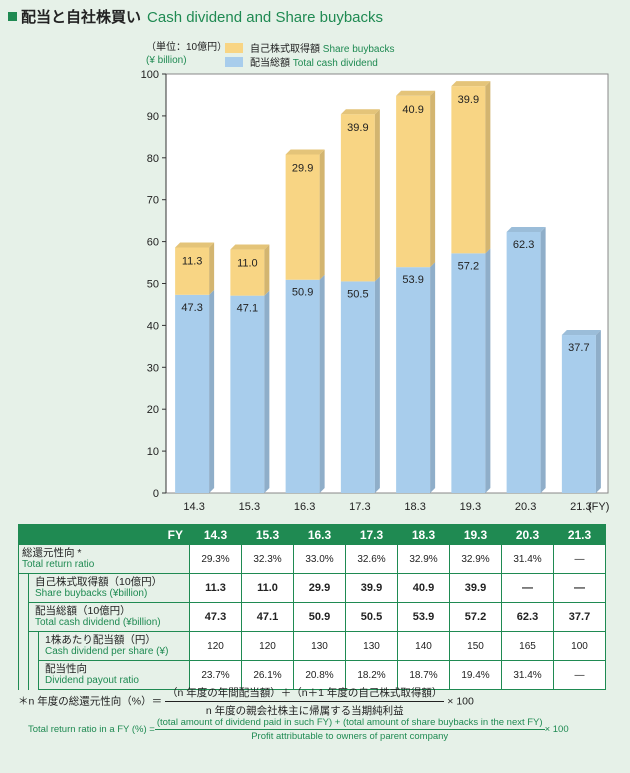 The image size is (630, 773). Describe the element at coordinates (153, 452) in the screenshot. I see `y-tick-label: 10` at that location.